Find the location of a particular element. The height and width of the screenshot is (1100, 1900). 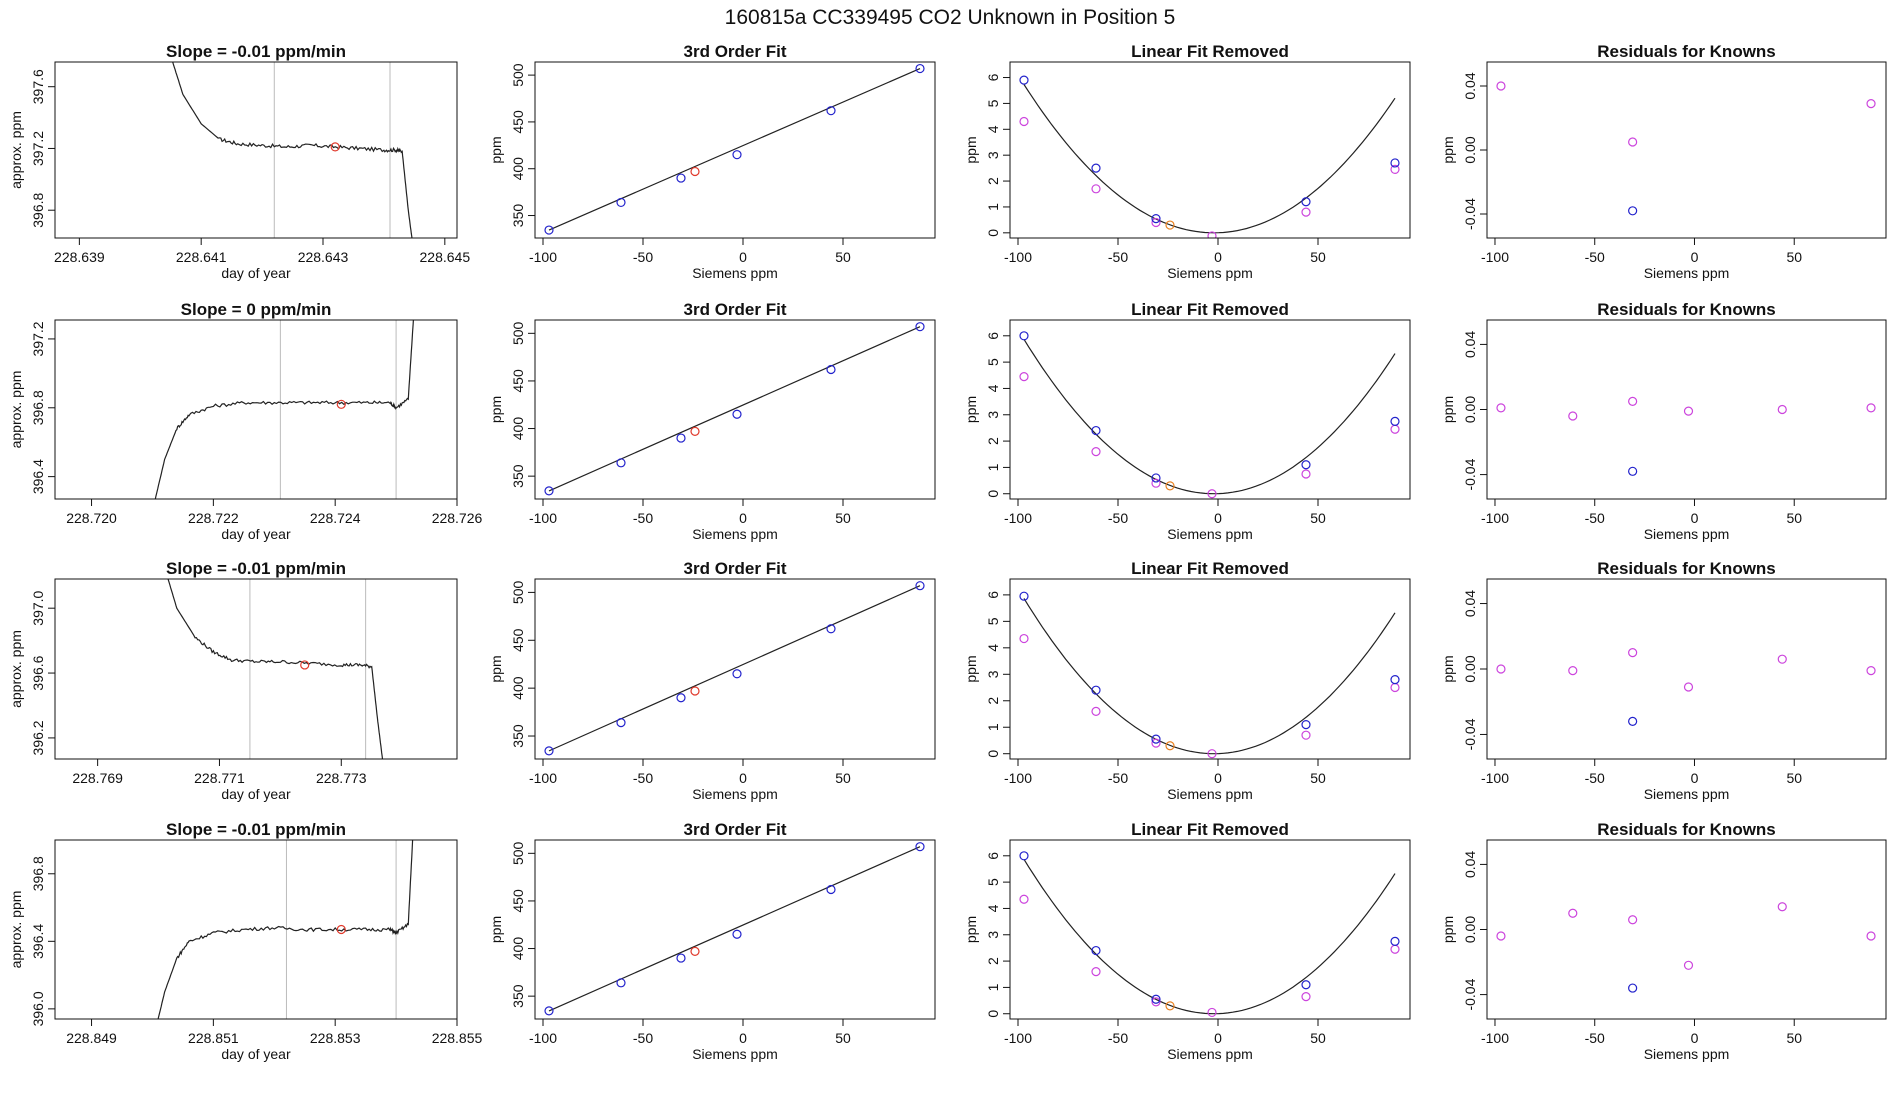

y-tick-label: 400 is located at coordinates (518, 688).